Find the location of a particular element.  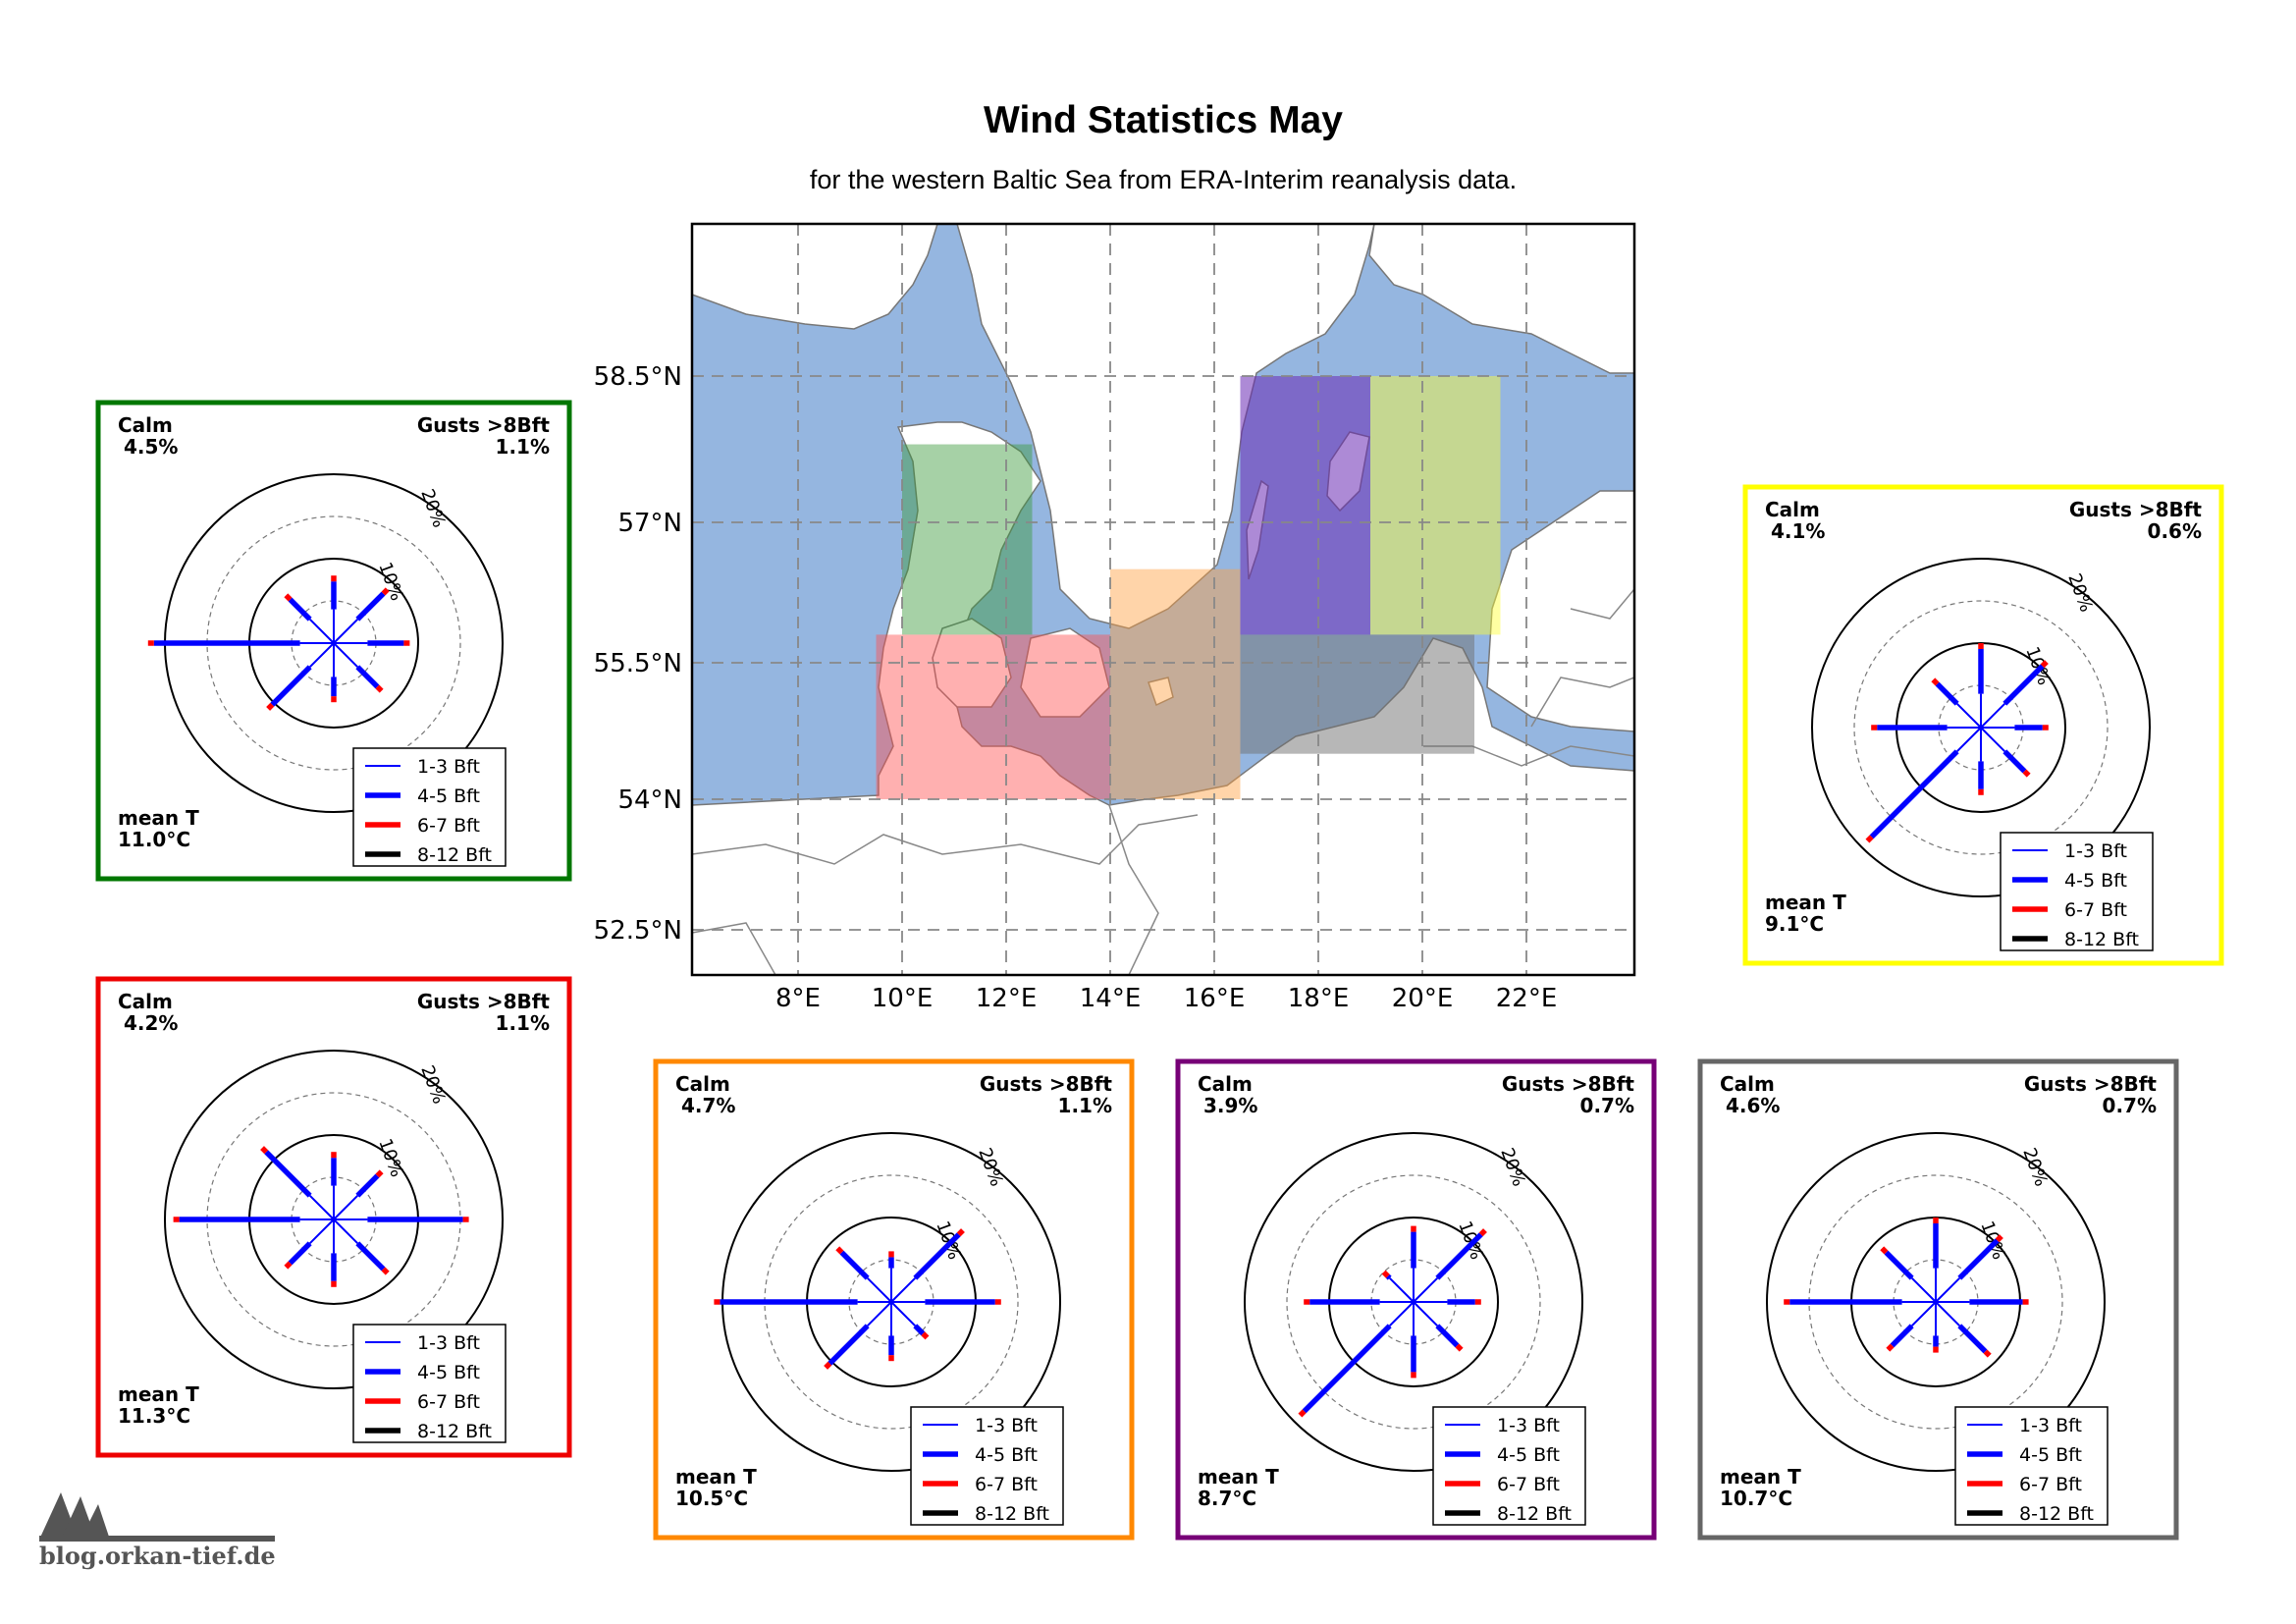

region-box-orange is located at coordinates (1175, 683).